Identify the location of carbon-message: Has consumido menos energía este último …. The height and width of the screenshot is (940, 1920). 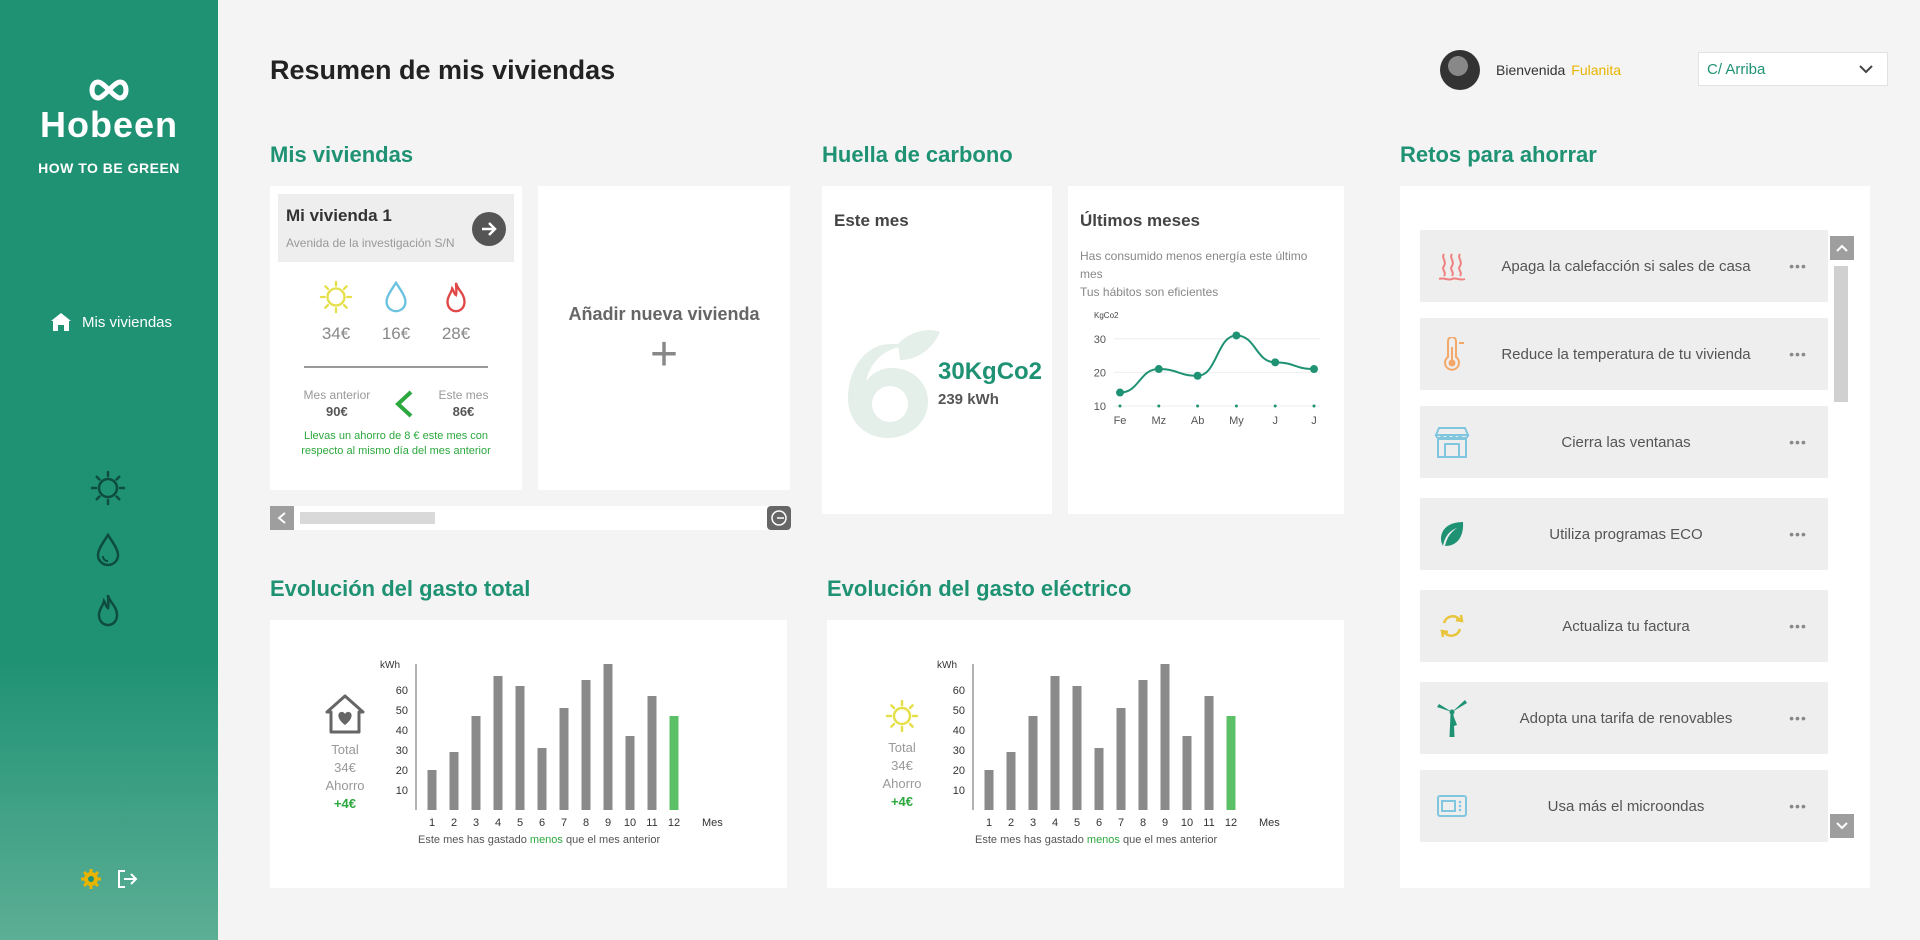
(1206, 274).